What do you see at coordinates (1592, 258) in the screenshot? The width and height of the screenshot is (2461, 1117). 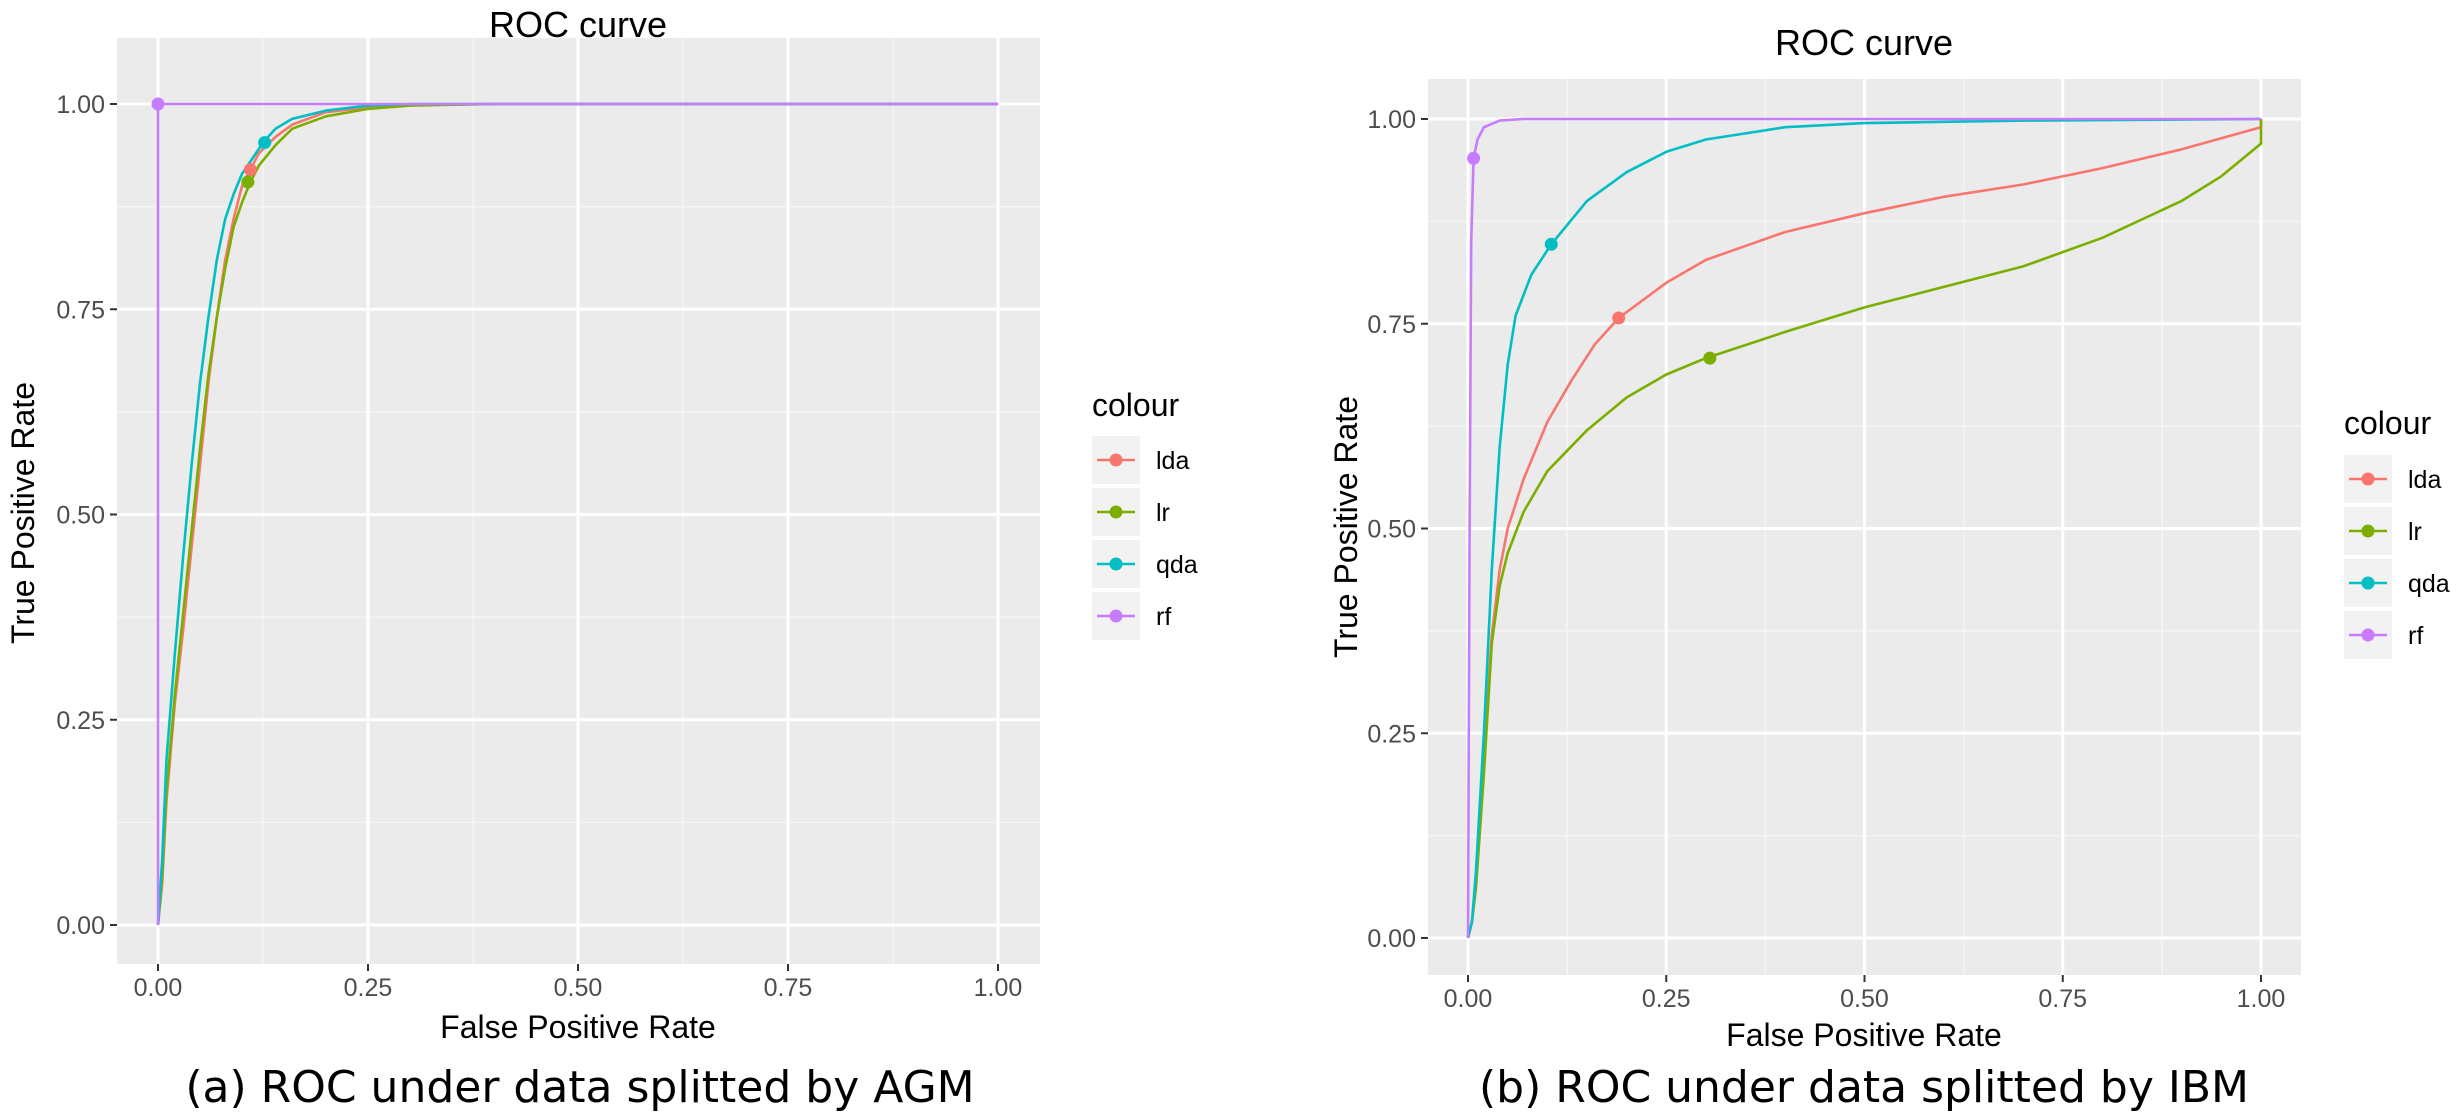 I see `plot-b-markers` at bounding box center [1592, 258].